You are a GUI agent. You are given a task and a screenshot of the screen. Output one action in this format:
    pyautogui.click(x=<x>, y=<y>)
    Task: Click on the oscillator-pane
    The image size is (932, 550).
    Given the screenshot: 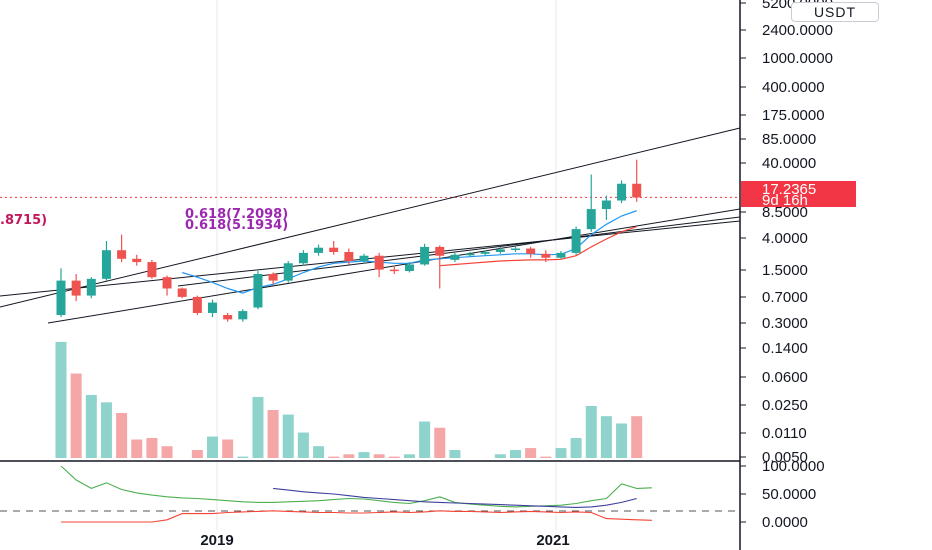 What is the action you would take?
    pyautogui.click(x=356, y=494)
    